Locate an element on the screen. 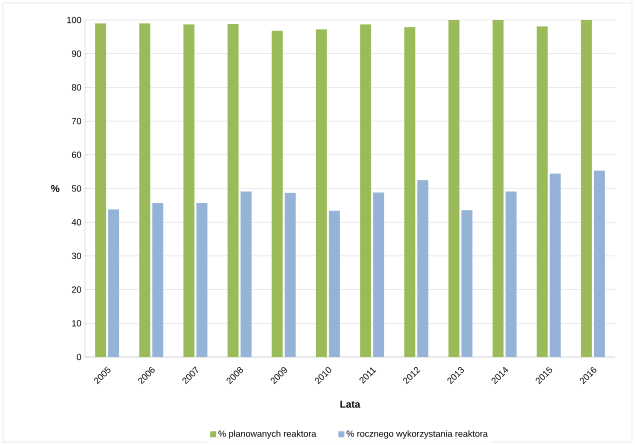  y-tick-label: 70 is located at coordinates (77, 121).